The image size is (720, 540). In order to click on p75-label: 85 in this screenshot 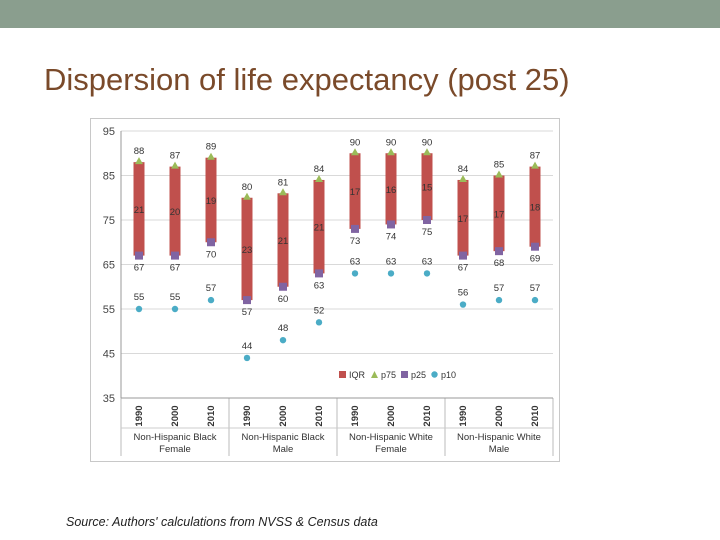, I will do `click(499, 165)`.